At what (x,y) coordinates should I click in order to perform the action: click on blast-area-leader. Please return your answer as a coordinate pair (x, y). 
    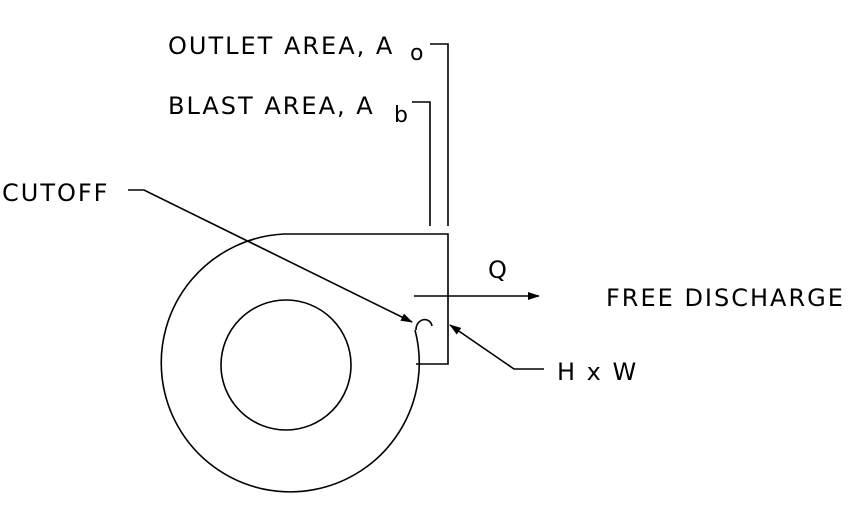
    Looking at the image, I should click on (421, 163).